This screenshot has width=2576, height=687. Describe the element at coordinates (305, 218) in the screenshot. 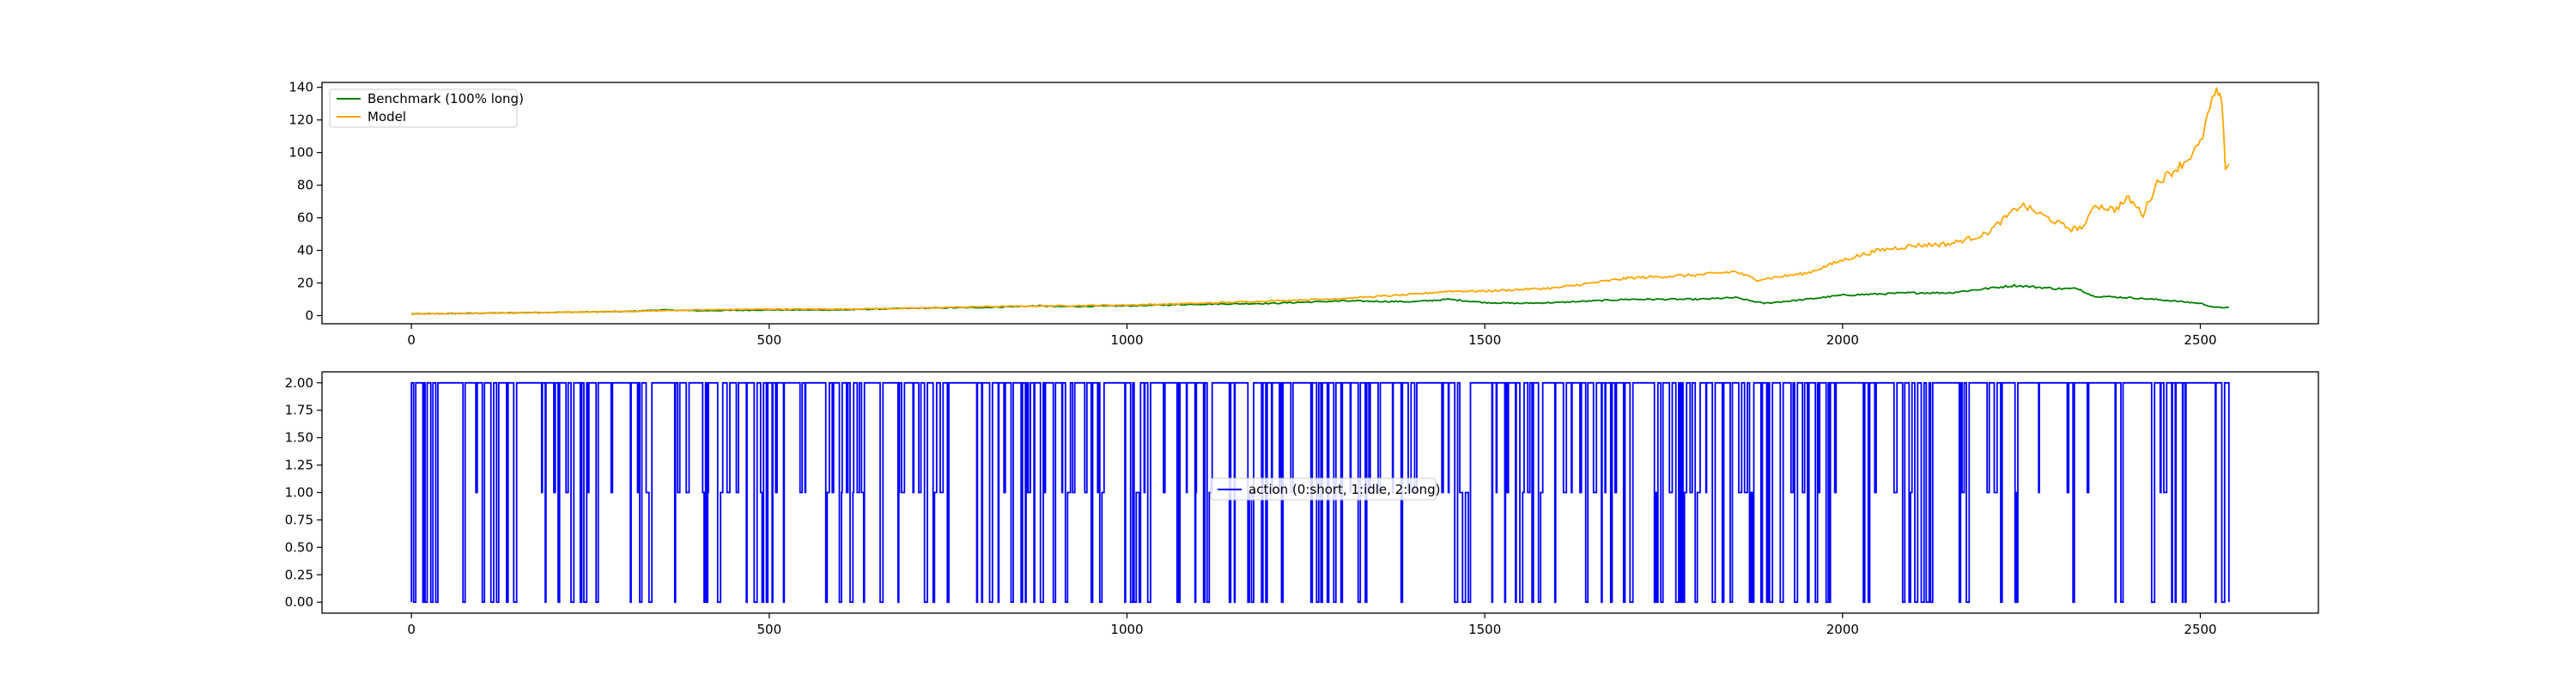

I see `equity-y-tick-label: 60` at that location.